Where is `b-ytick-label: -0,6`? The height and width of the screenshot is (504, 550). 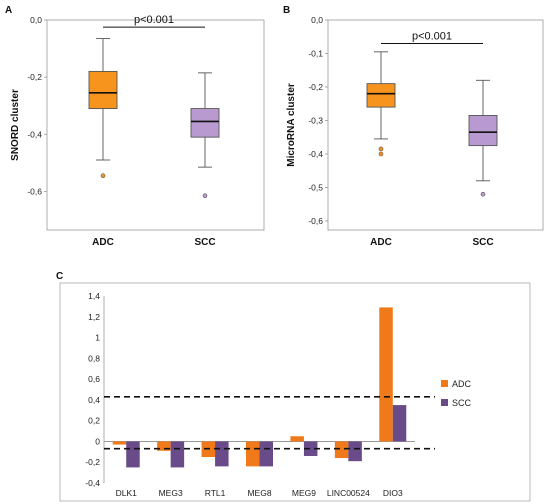
b-ytick-label: -0,6 is located at coordinates (315, 221).